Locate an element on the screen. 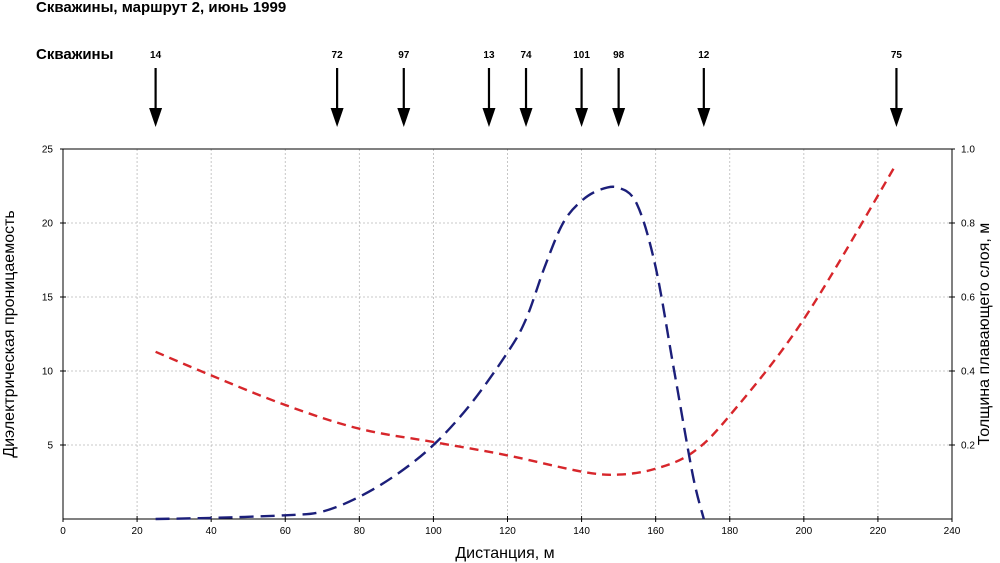 Image resolution: width=1000 pixels, height=563 pixels. y-tick-label: 20 is located at coordinates (48, 224).